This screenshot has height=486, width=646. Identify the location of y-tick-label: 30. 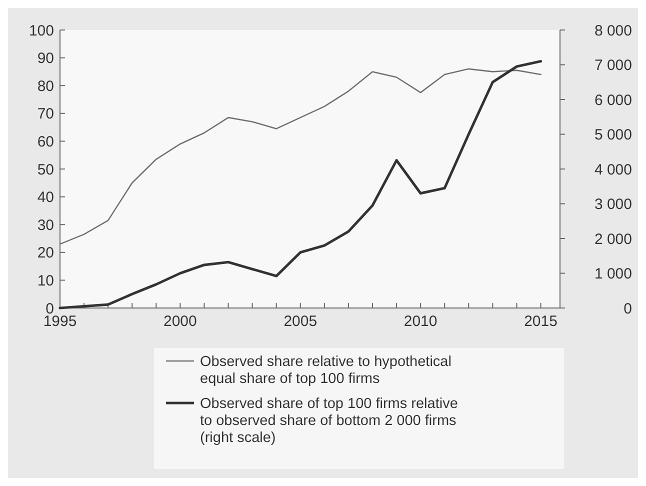
(45, 225).